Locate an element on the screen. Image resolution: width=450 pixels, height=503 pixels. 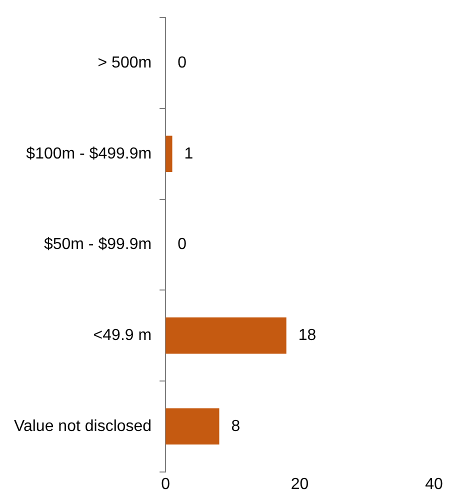
y-tick-label: > 500m is located at coordinates (125, 63).